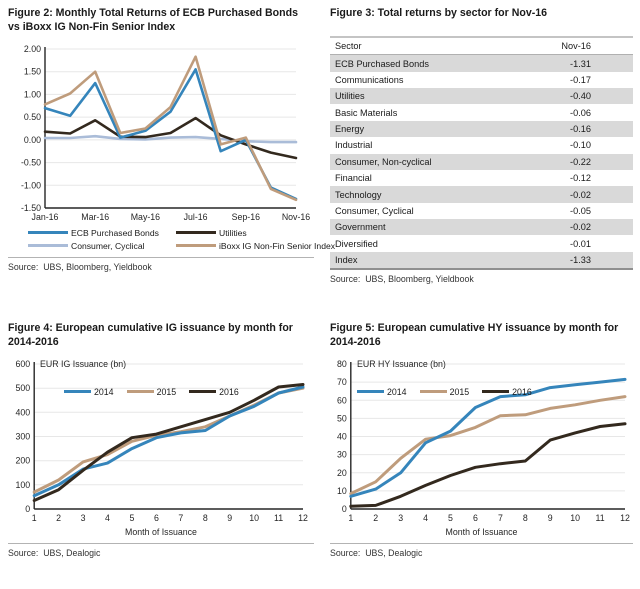 This screenshot has height=589, width=640. I want to click on figure5-legend: 2014 2015 2016, so click(451, 392).